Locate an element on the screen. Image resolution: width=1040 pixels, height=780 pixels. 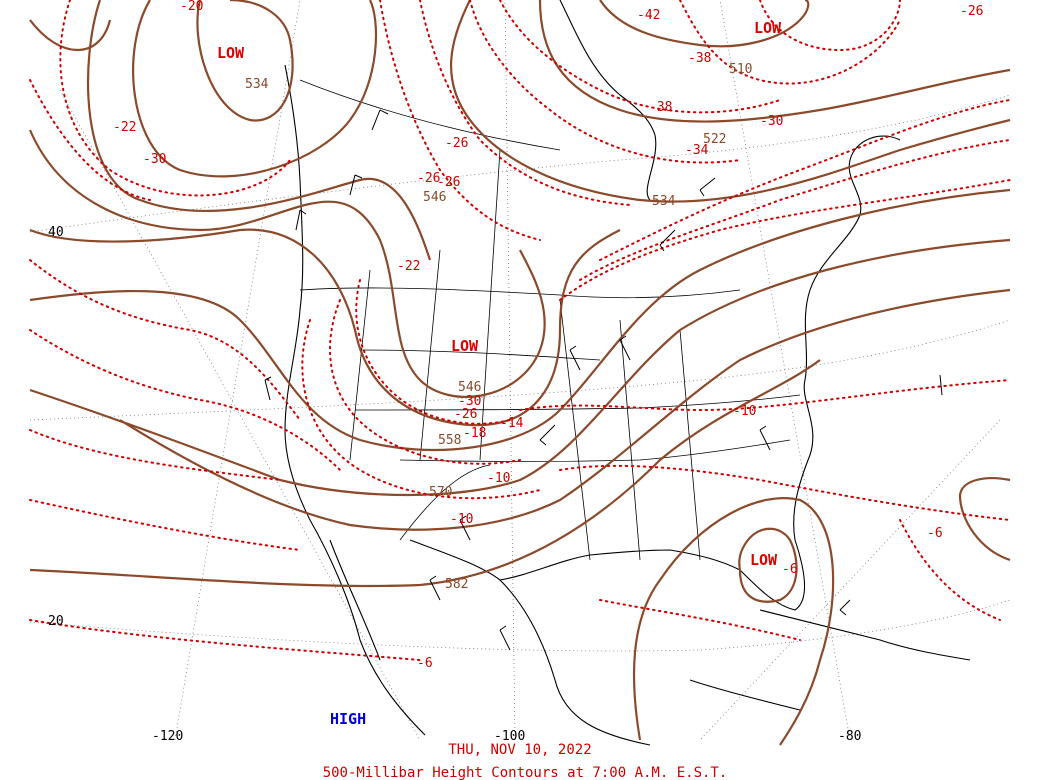
low-marker-hudson: LOW is located at coordinates (768, 28).